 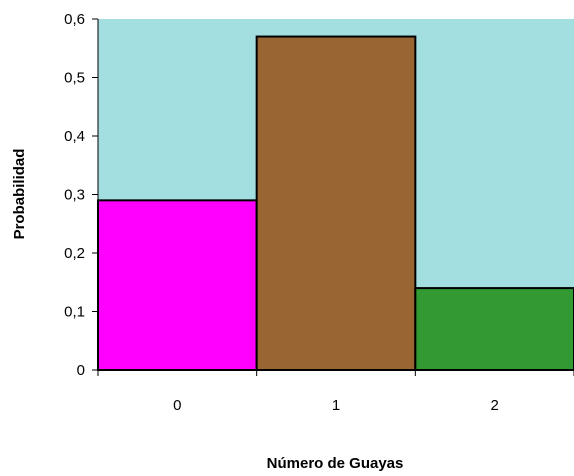 I want to click on x-tick-label: 1, so click(x=336, y=405).